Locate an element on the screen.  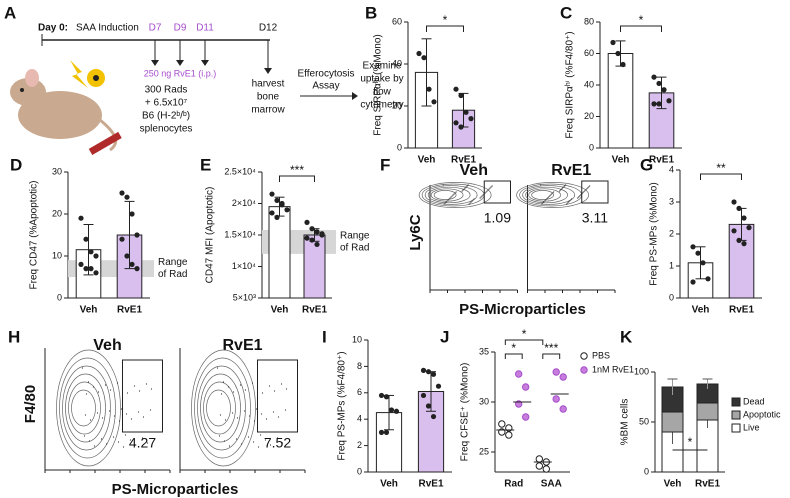
y-axis-label: Freq SIRPαʰⁱ (%Mono) is located at coordinates (378, 84).